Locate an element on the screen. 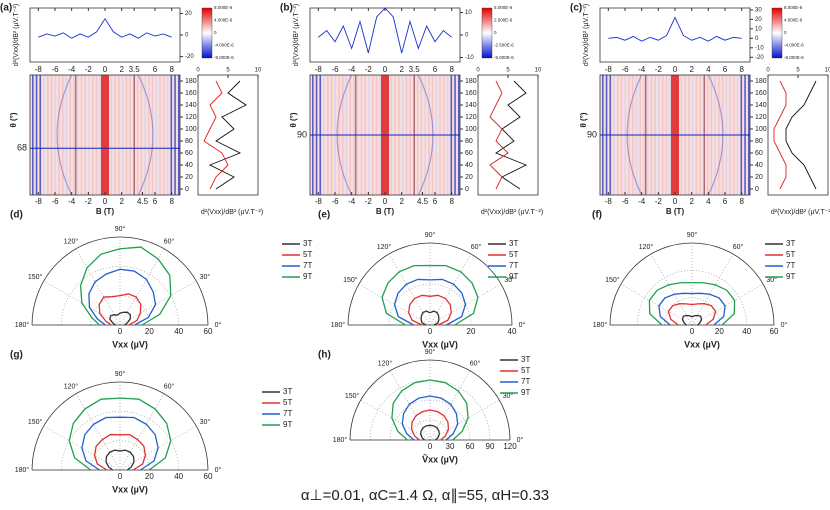 This screenshot has width=830, height=510. trace-frame is located at coordinates (385, 35).